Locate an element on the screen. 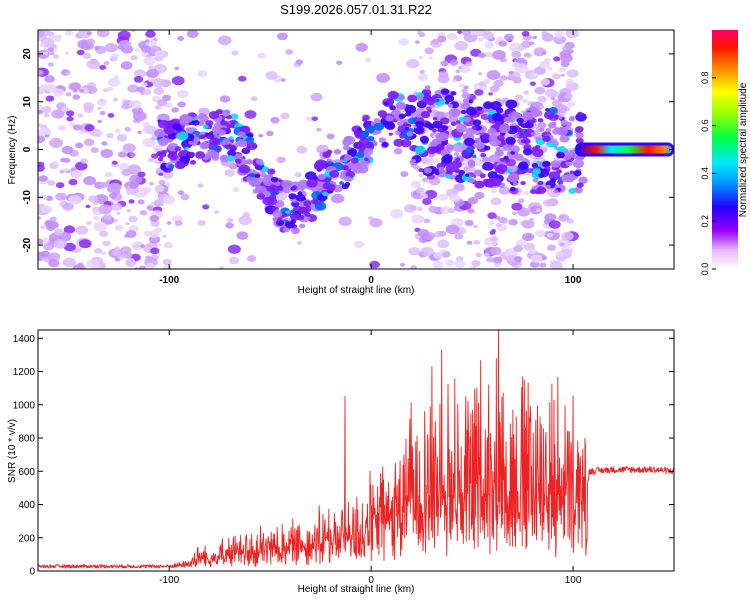 Image resolution: width=750 pixels, height=600 pixels. spectrogram-y-tick-label: -10 is located at coordinates (27, 197).